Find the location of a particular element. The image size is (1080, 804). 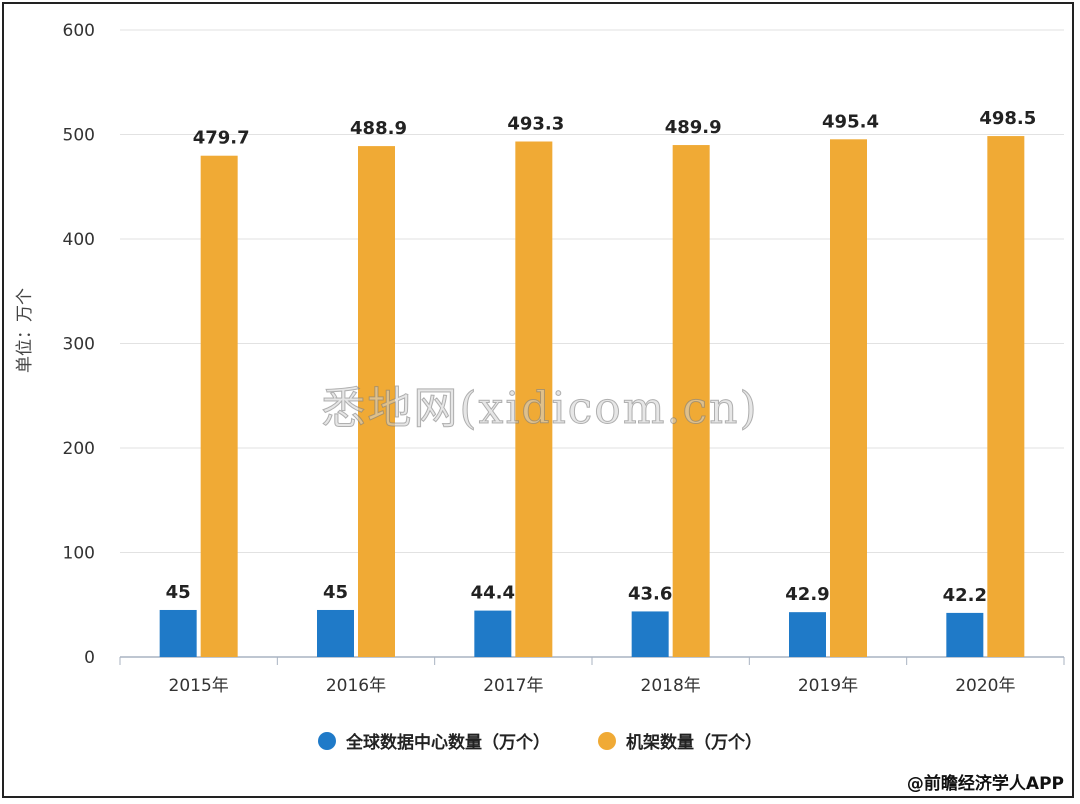

data-label-s0-0: 45 is located at coordinates (178, 592).